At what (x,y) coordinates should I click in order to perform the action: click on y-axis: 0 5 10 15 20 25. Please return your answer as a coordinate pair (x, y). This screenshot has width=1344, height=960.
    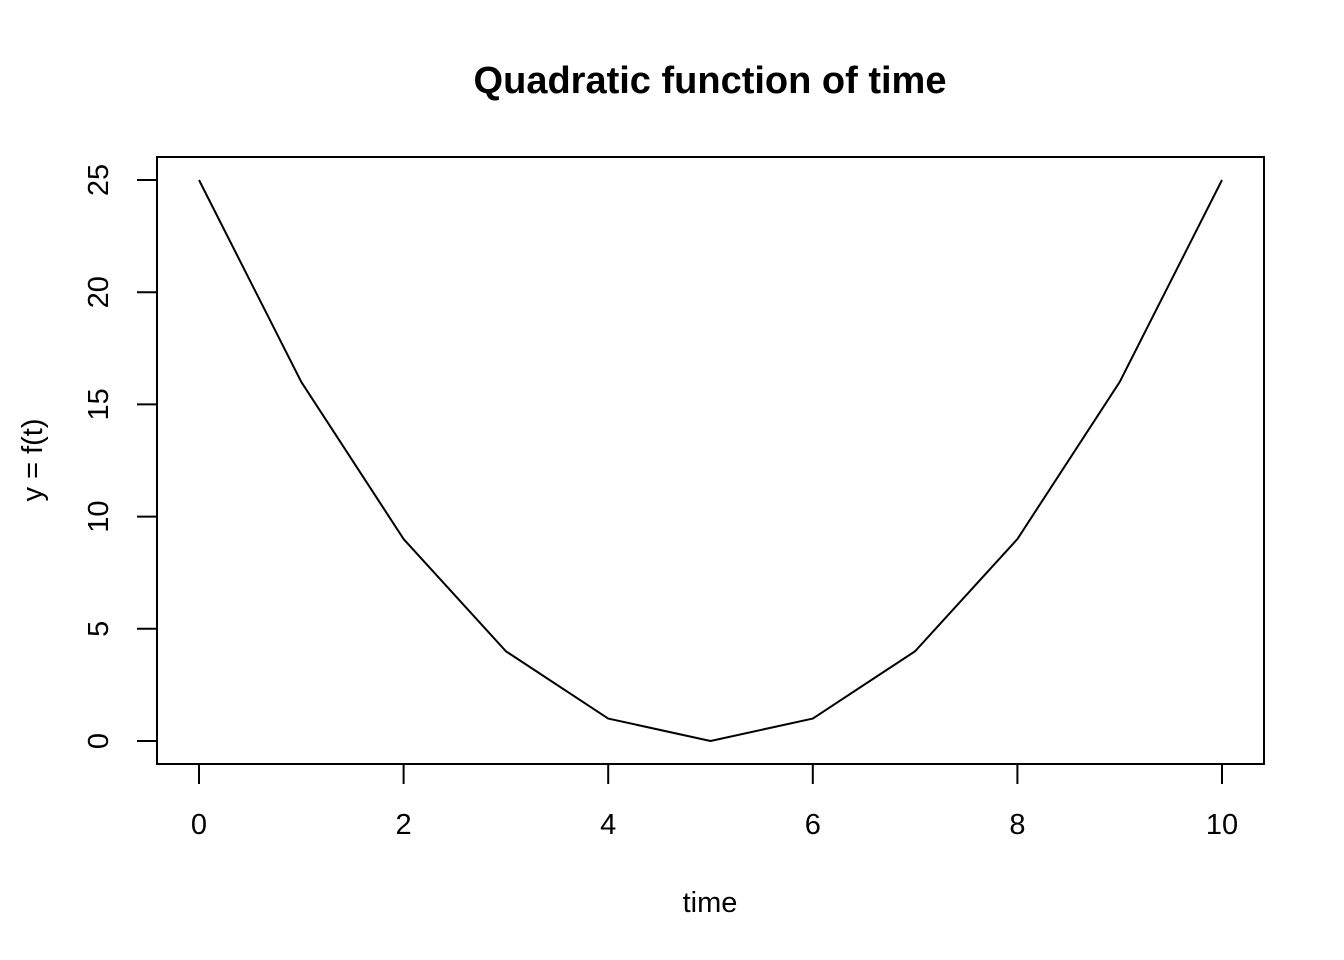
    Looking at the image, I should click on (120, 456).